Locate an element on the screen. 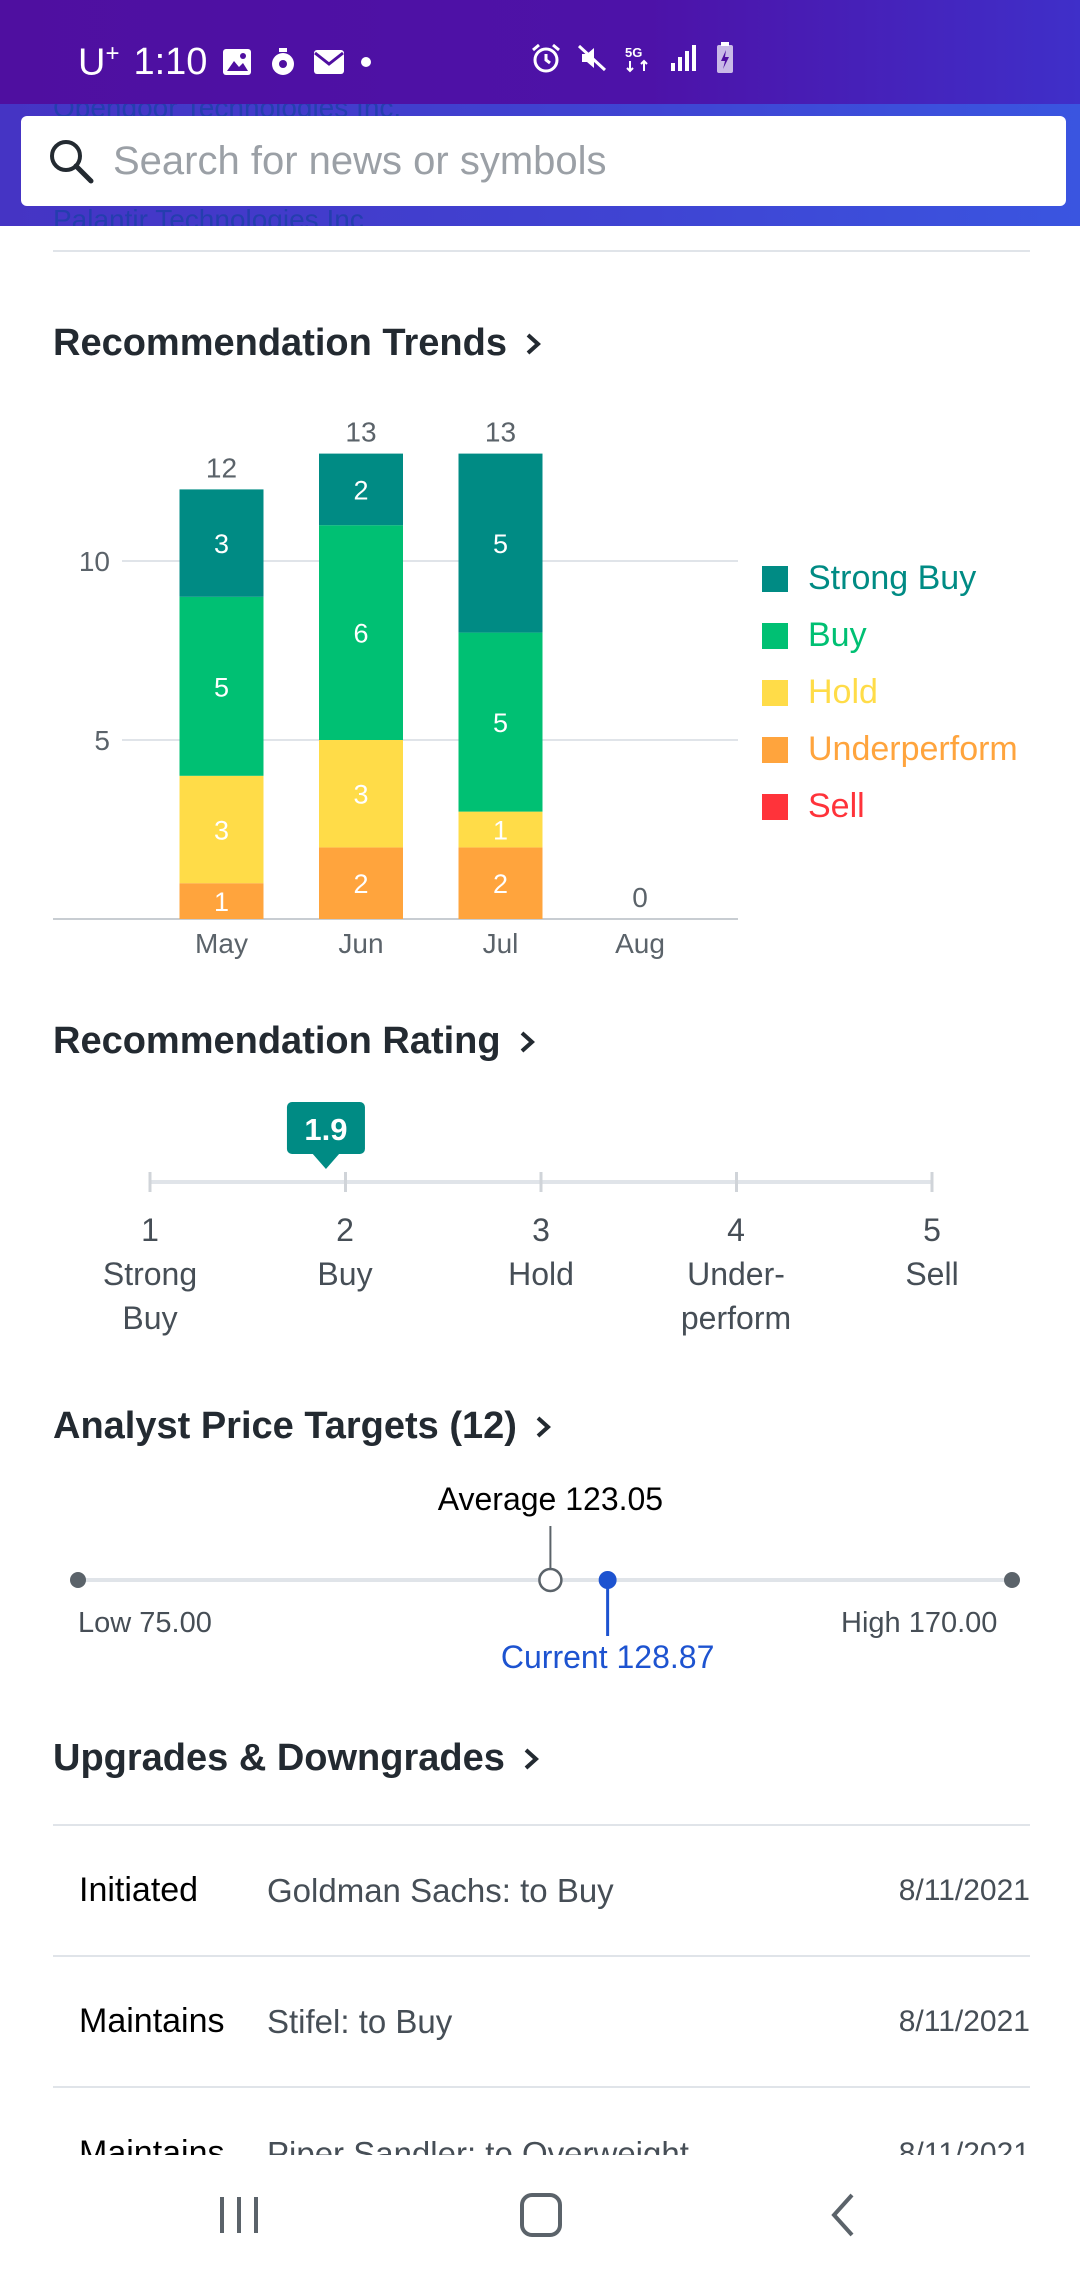  recommendation-rating-title: Recommendation Rating is located at coordinates (277, 1041).